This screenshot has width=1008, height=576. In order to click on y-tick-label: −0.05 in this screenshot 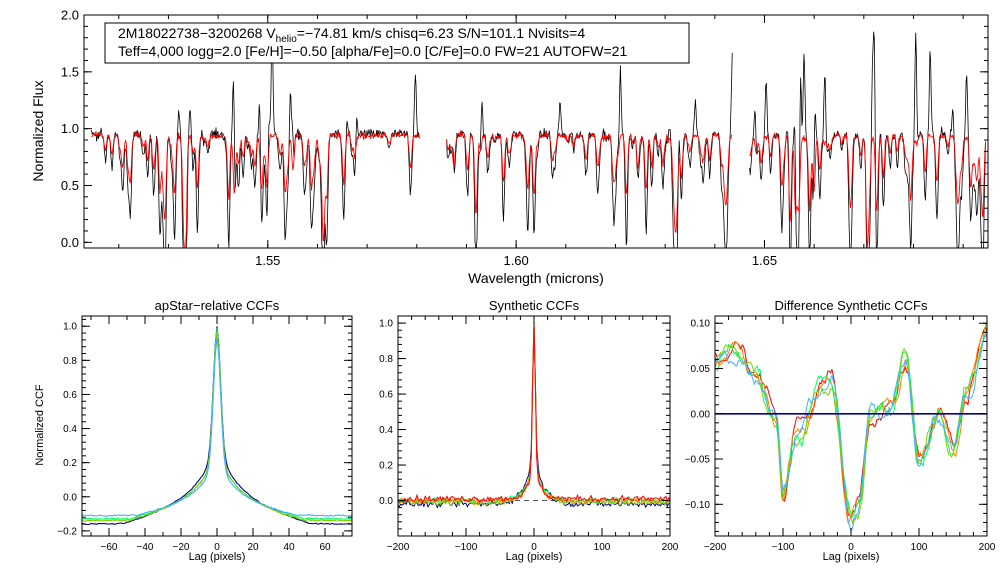, I will do `click(698, 460)`.